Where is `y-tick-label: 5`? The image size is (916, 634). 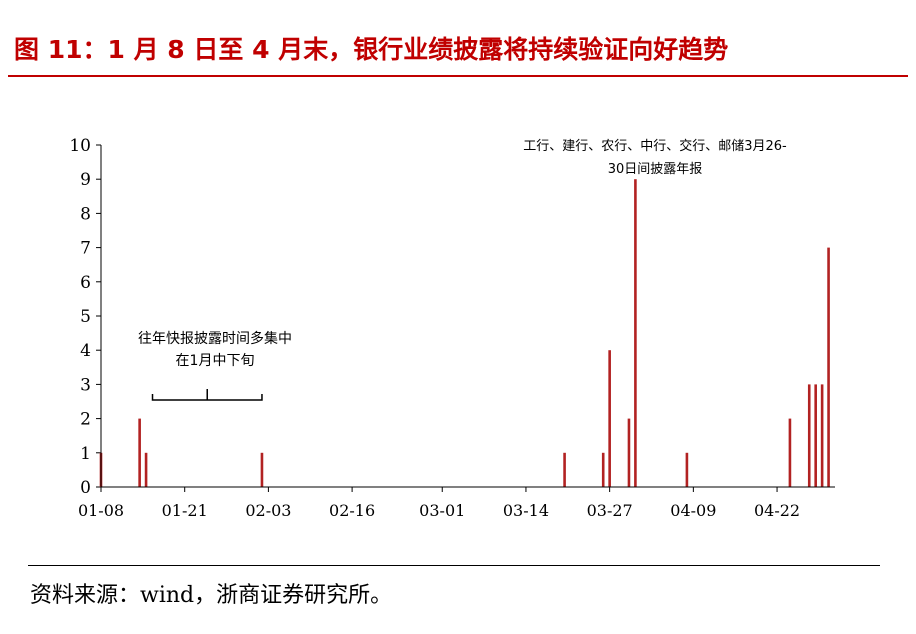
y-tick-label: 5 is located at coordinates (85, 317).